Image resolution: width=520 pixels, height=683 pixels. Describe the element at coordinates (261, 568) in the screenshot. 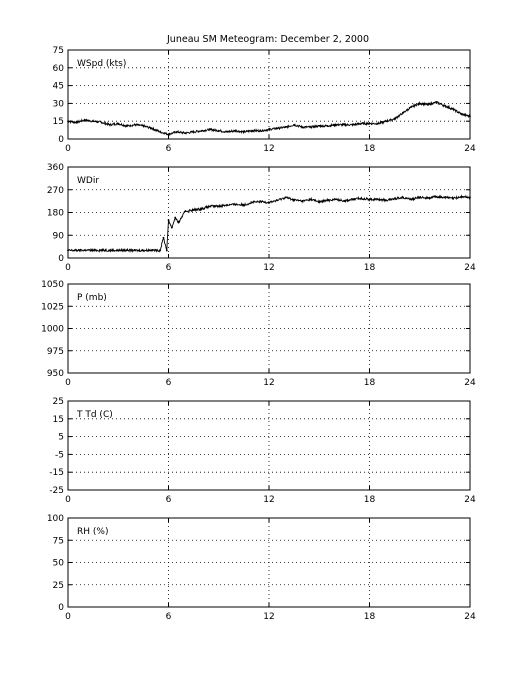

I see `panel-5: 0 6 12 18 24 0 25 50 75 100 RH (%)` at that location.